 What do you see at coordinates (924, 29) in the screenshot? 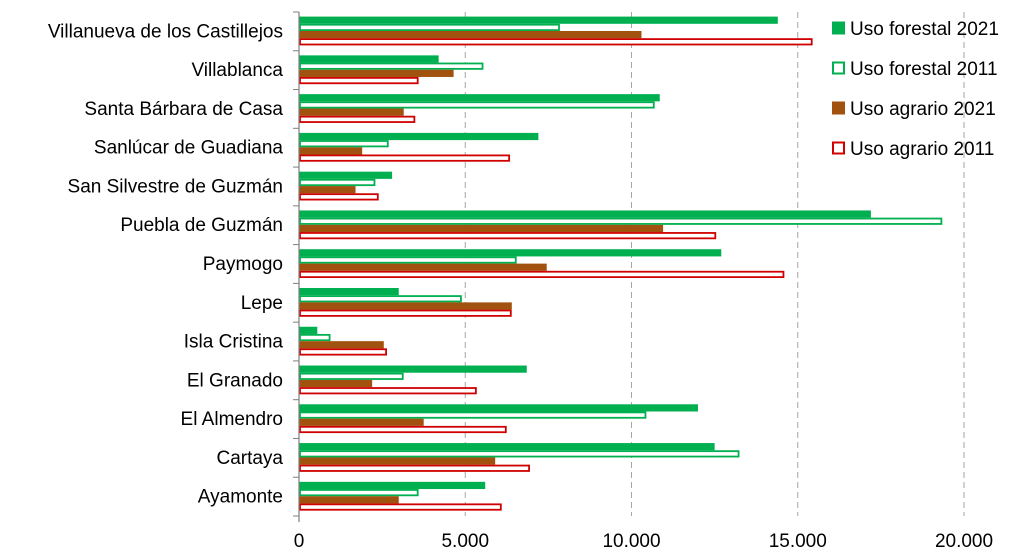
I see `legend-label-1: Uso forestal 2021` at bounding box center [924, 29].